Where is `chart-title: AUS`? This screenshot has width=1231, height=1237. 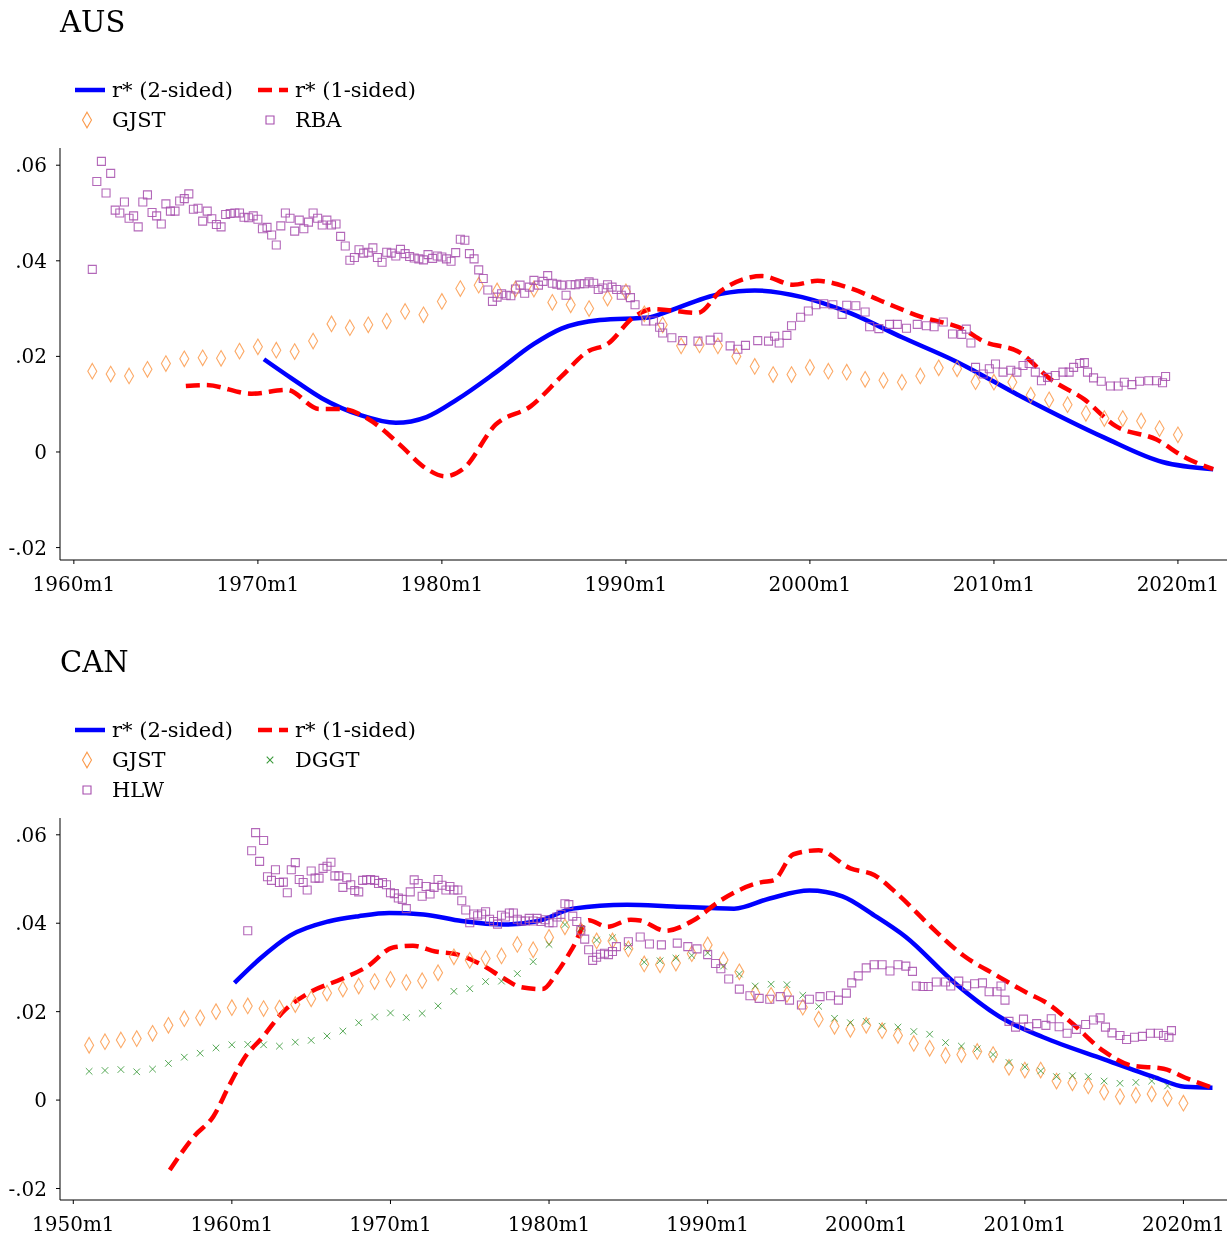 chart-title: AUS is located at coordinates (92, 22).